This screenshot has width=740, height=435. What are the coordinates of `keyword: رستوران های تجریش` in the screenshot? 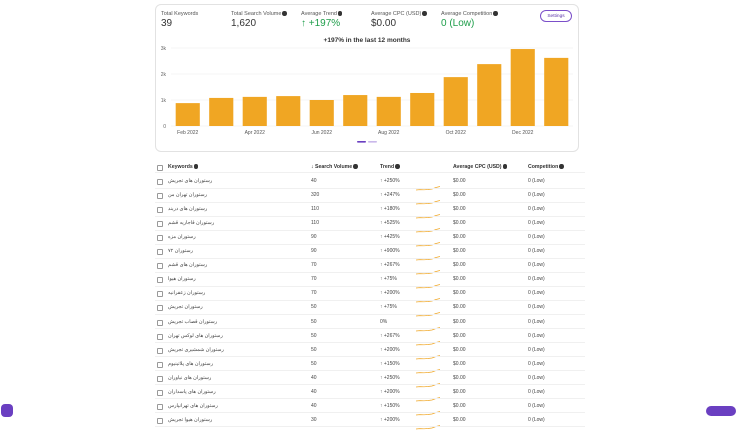 It's located at (190, 181).